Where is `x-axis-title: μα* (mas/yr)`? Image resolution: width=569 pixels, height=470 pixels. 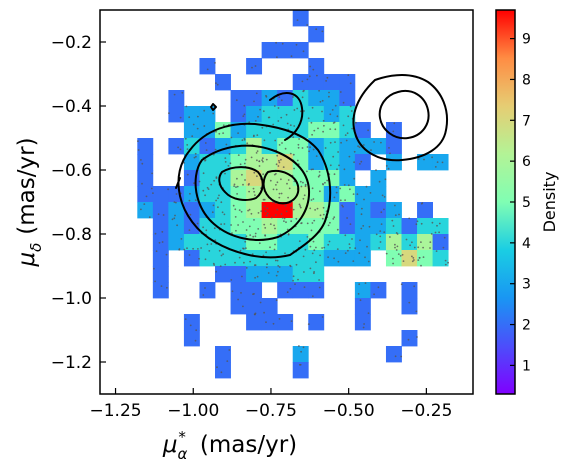 x-axis-title: μα* (mas/yr) is located at coordinates (229, 445).